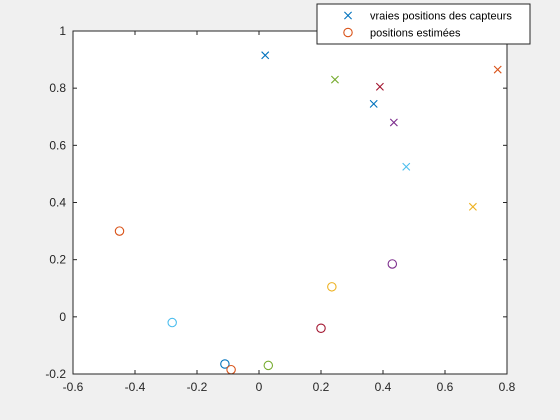  Describe the element at coordinates (73, 387) in the screenshot. I see `x-tick-label: -0.6` at that location.